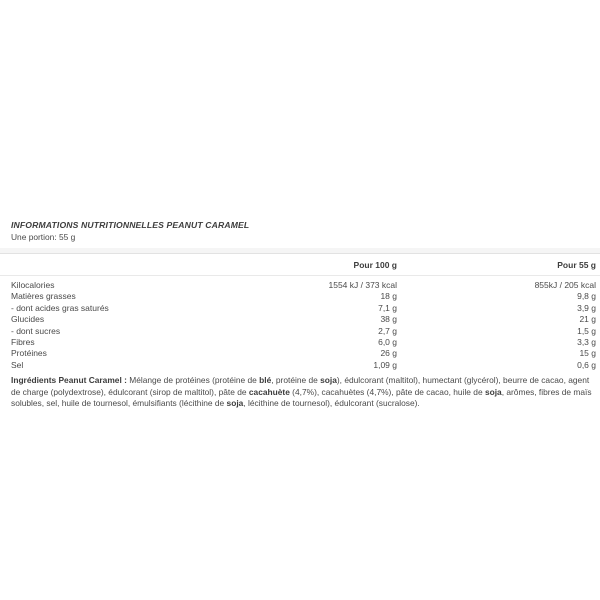 This screenshot has height=600, width=600. Describe the element at coordinates (300, 319) in the screenshot. I see `table-row: Glucides 38 g 21 g` at that location.